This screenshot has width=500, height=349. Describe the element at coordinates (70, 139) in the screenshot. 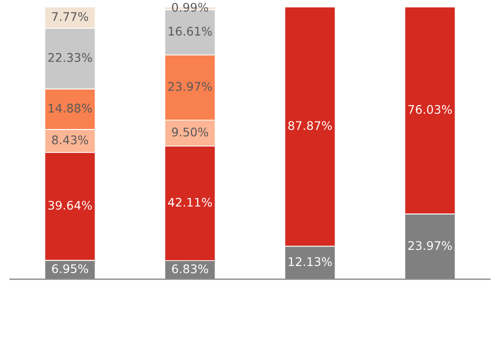

I see `data-label: 8.43%` at that location.